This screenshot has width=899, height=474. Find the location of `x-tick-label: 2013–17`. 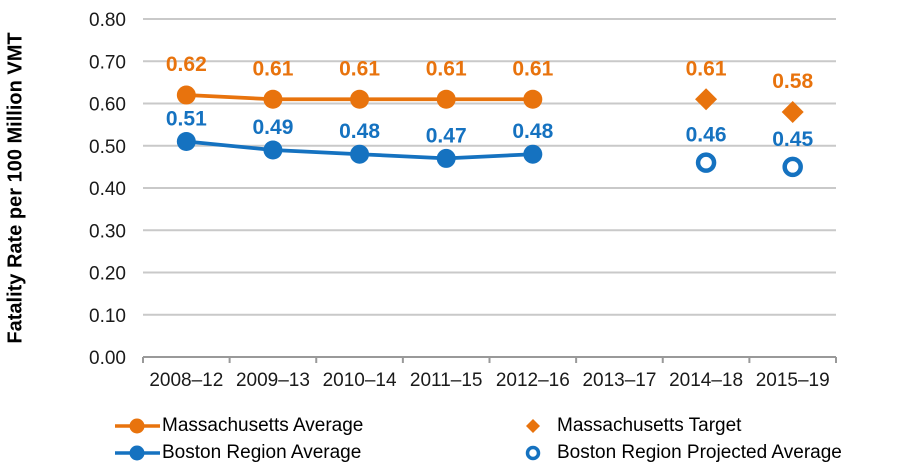

x-tick-label: 2013–17 is located at coordinates (619, 380).